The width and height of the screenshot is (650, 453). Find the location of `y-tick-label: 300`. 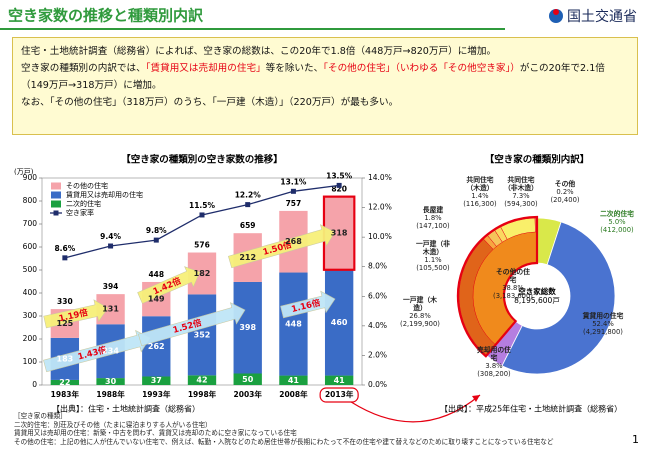

y-tick-label: 300 is located at coordinates (30, 315).